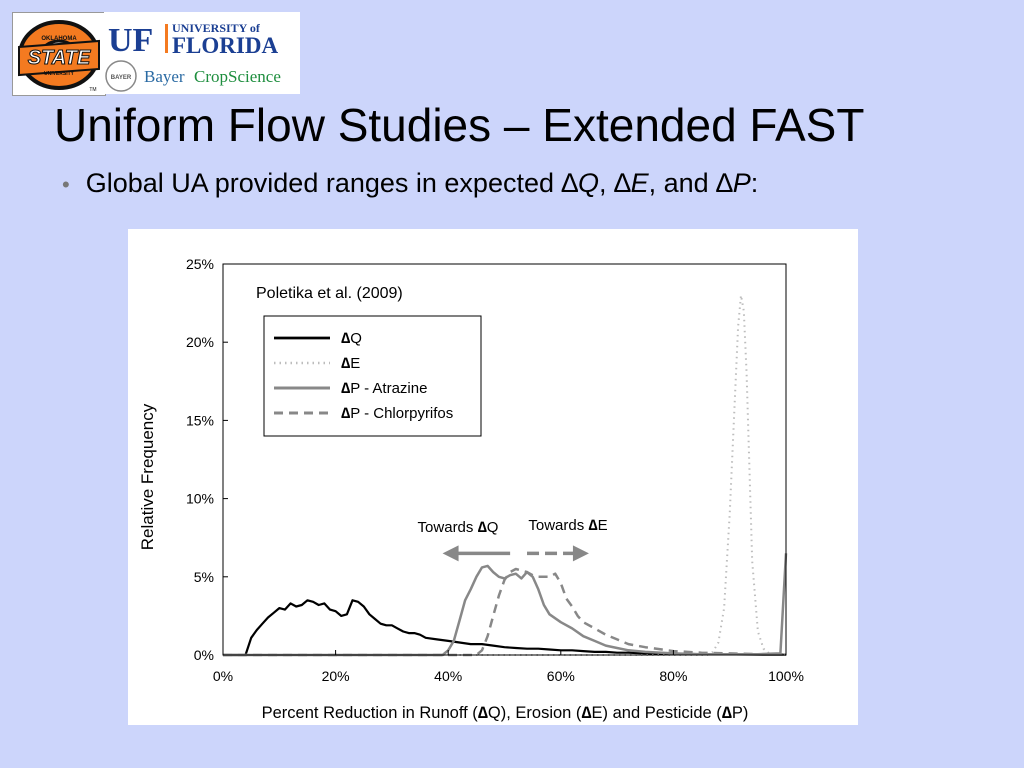  I want to click on uf-logo-initials: UF, so click(130, 40).